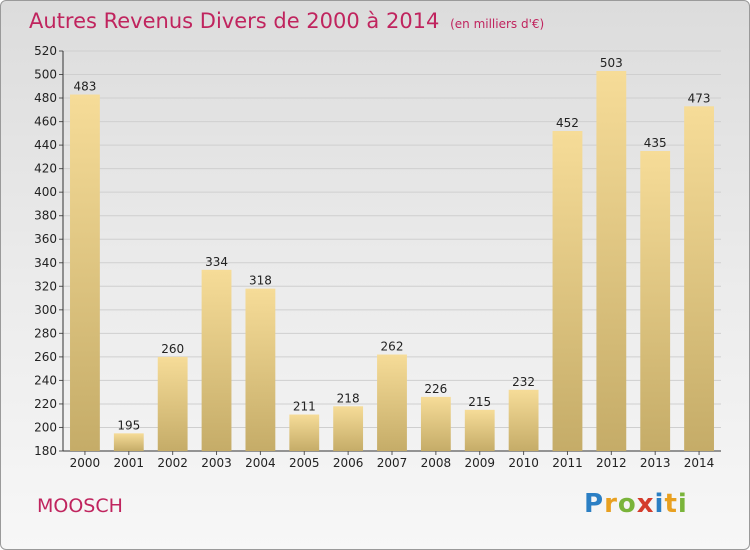 The width and height of the screenshot is (750, 550). I want to click on data-label: 211, so click(304, 407).